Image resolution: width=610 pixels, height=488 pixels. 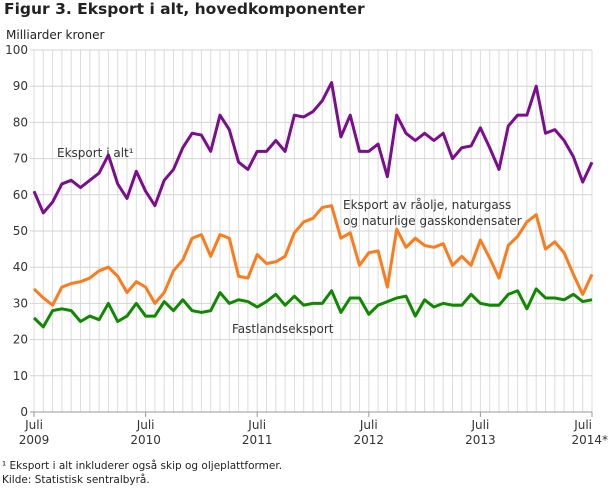 I want to click on chart-title: Figur 3. Eksport i alt, hovedkomponenter, so click(x=184, y=9).